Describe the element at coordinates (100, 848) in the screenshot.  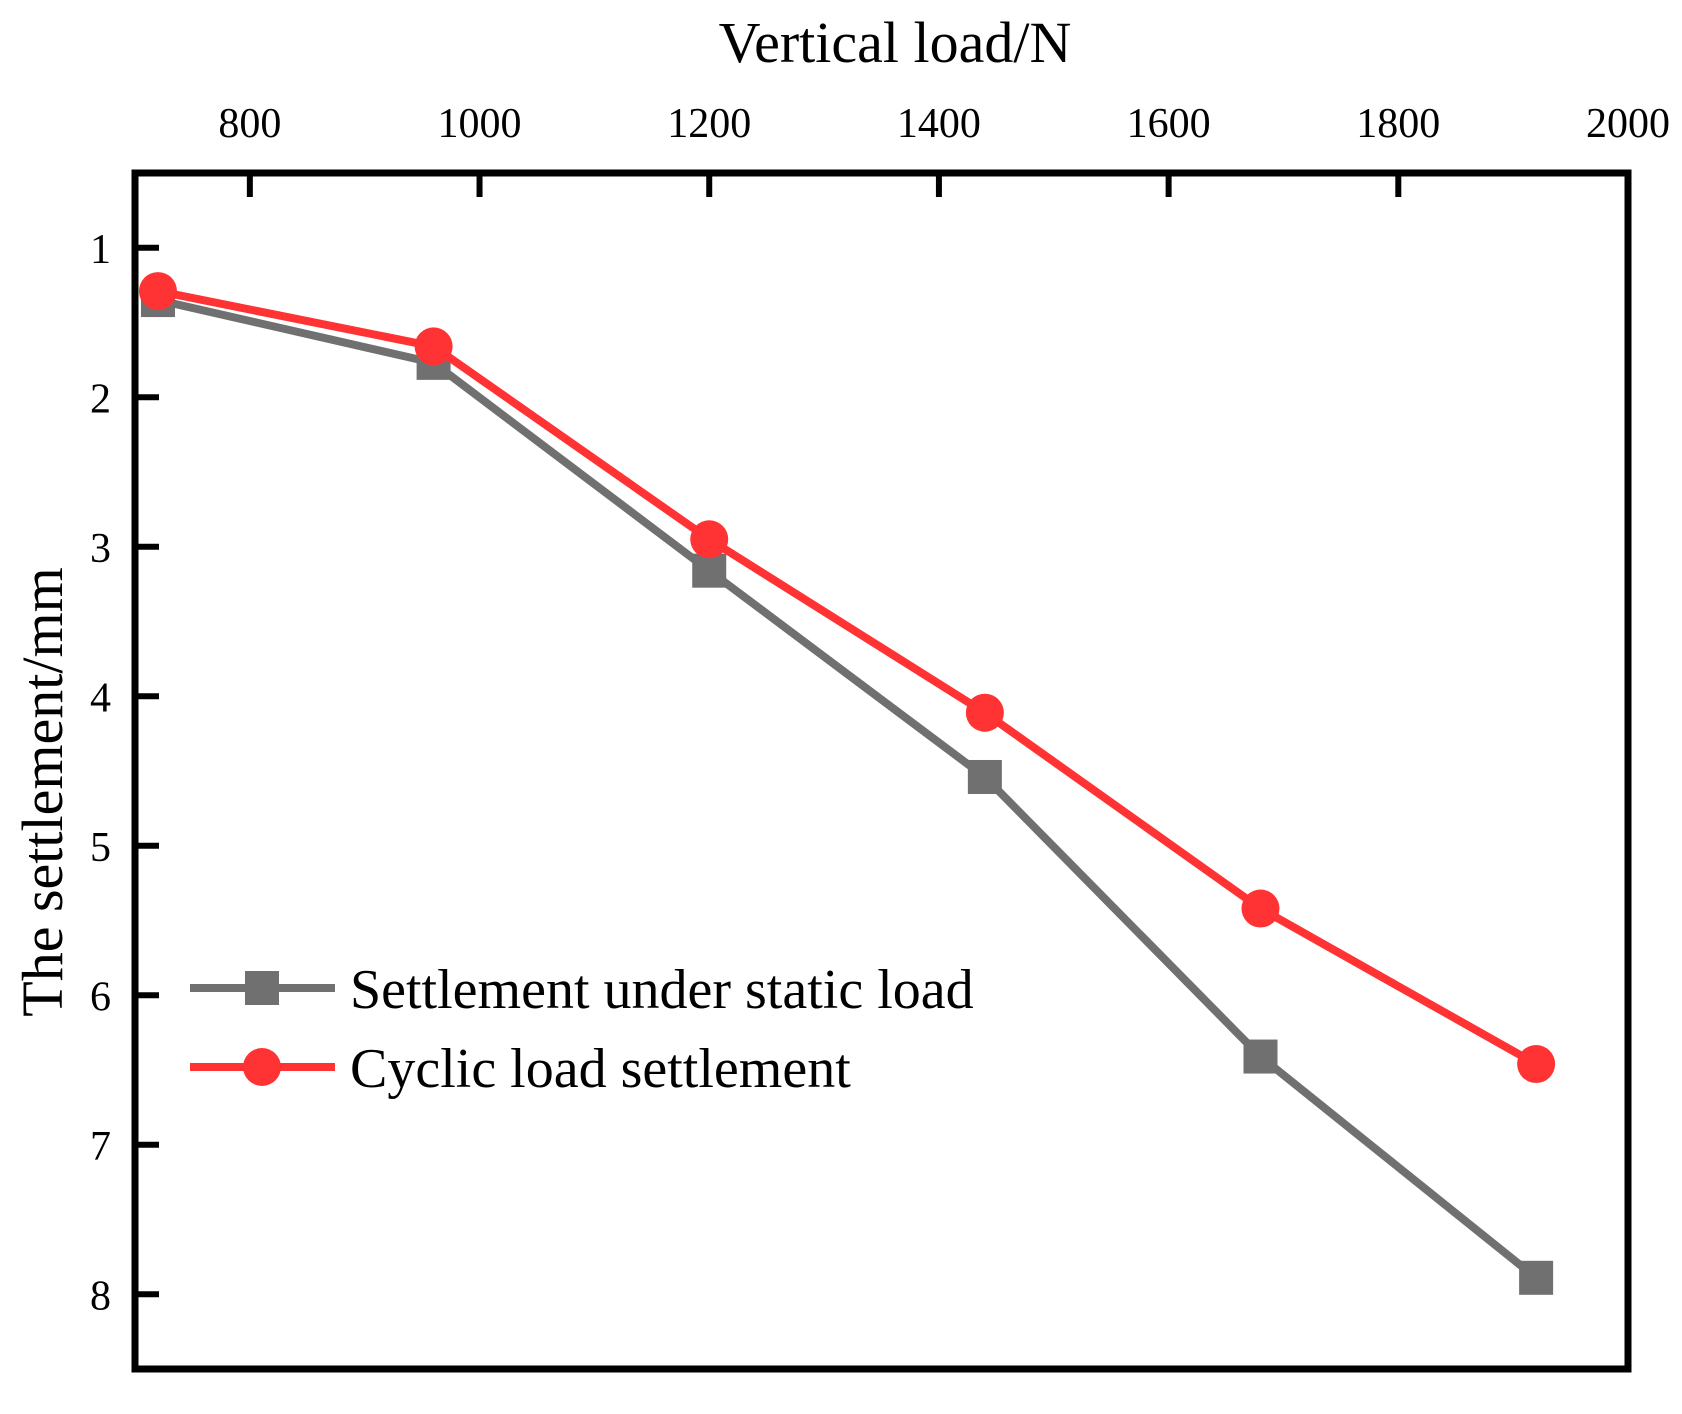
I see `y-tick-label: 5` at that location.